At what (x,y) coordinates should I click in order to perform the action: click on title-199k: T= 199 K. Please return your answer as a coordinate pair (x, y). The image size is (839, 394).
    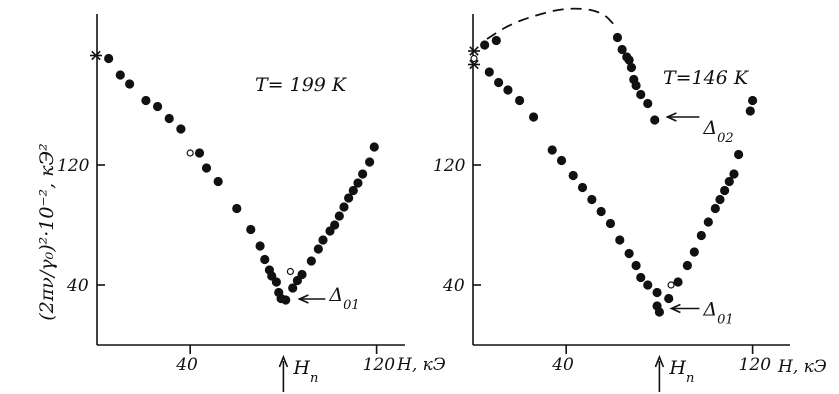
    Looking at the image, I should click on (301, 85).